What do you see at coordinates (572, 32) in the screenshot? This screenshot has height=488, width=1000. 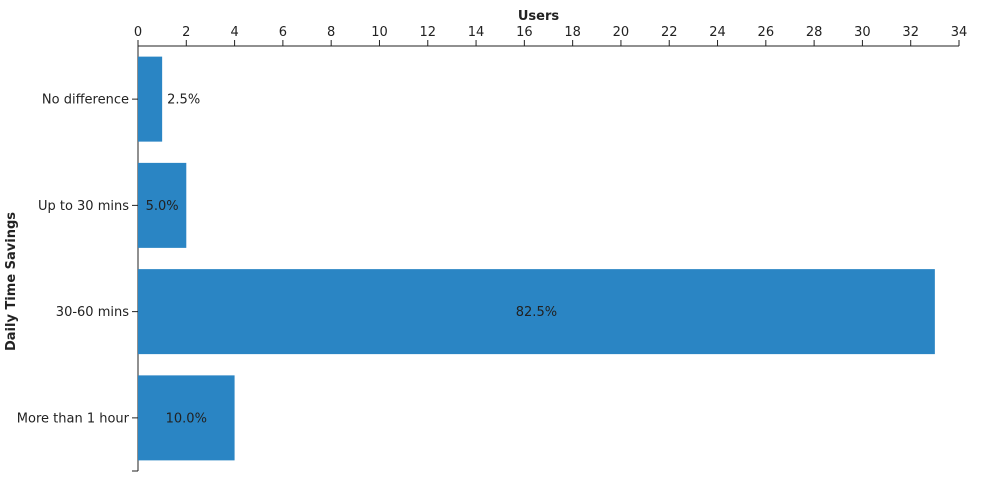 I see `x-tick-label: 18` at bounding box center [572, 32].